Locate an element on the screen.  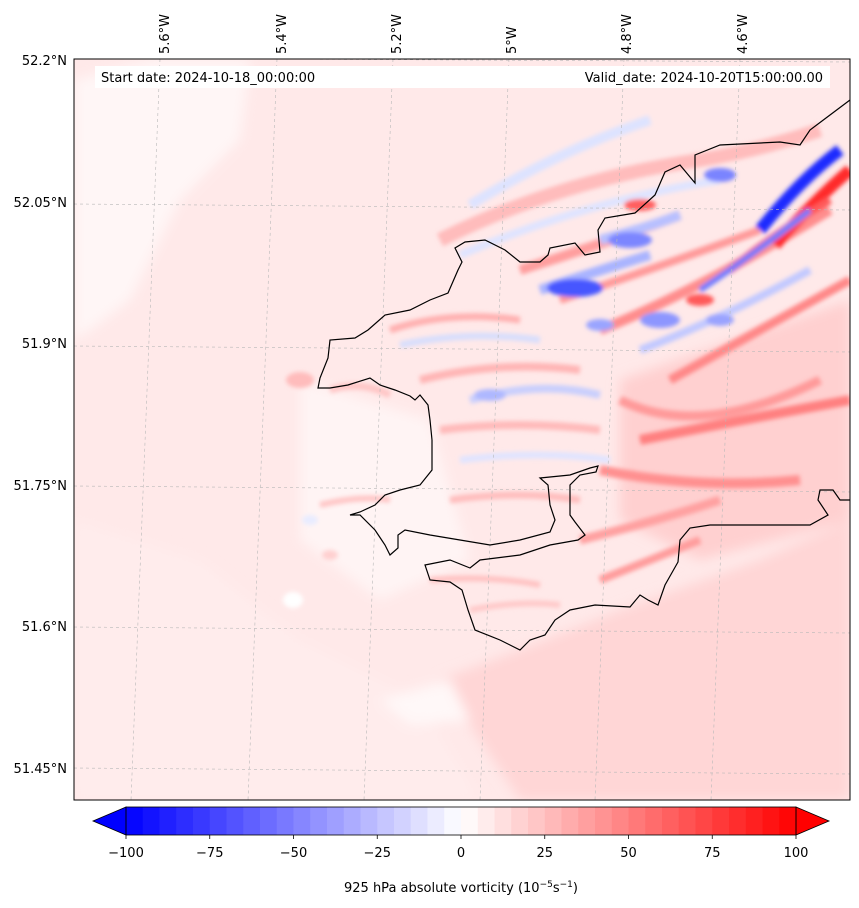
colorbar-tick-label: 25 is located at coordinates (544, 853).